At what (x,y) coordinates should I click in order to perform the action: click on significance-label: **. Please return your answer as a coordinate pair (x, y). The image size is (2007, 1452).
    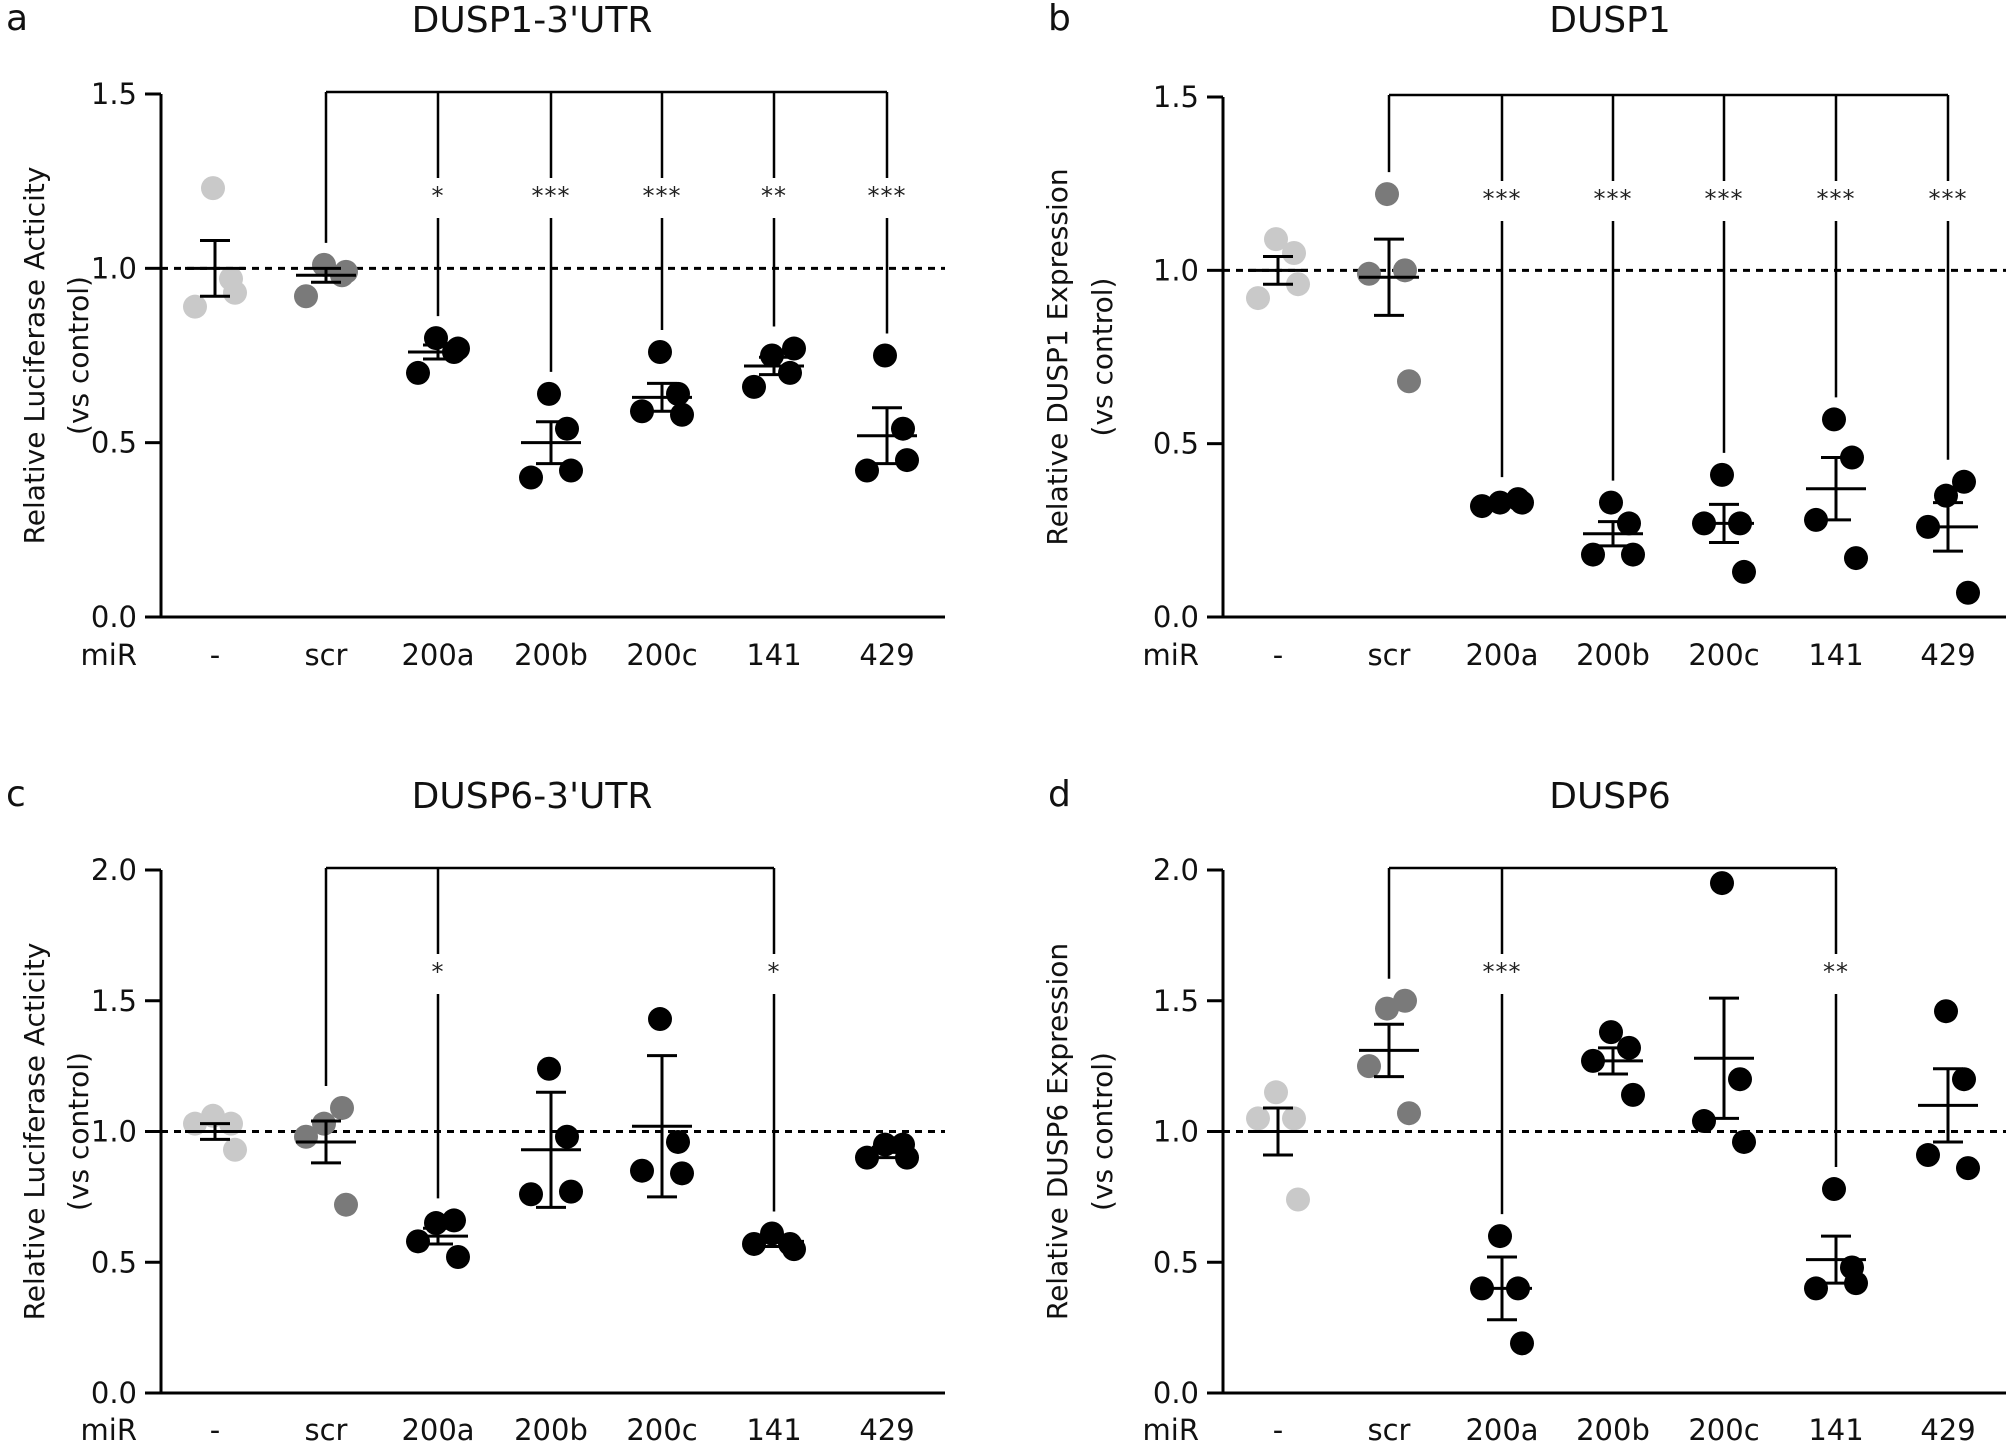
    Looking at the image, I should click on (1836, 972).